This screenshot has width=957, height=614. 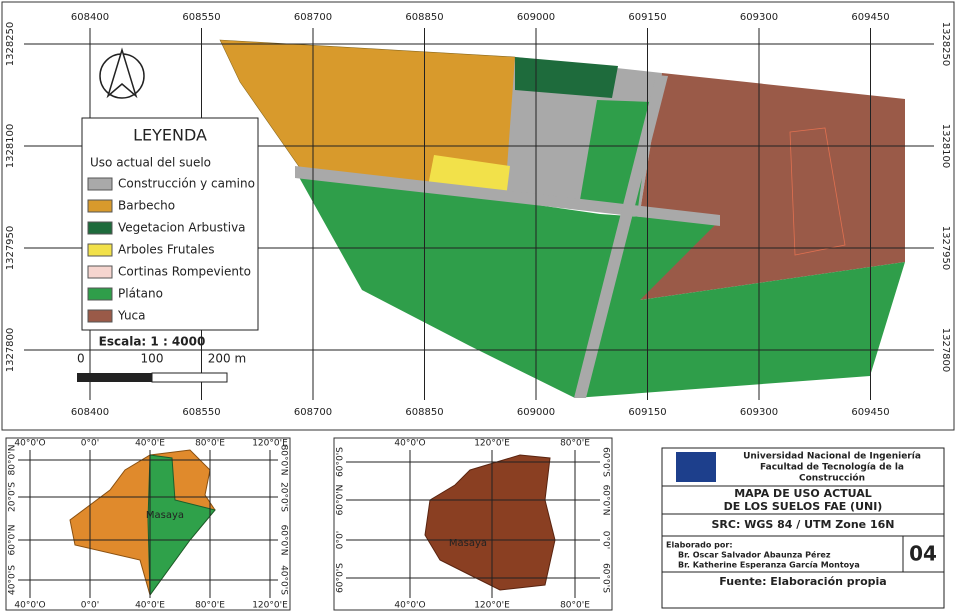 I want to click on made-by: Elaborado por:, so click(x=699, y=545).